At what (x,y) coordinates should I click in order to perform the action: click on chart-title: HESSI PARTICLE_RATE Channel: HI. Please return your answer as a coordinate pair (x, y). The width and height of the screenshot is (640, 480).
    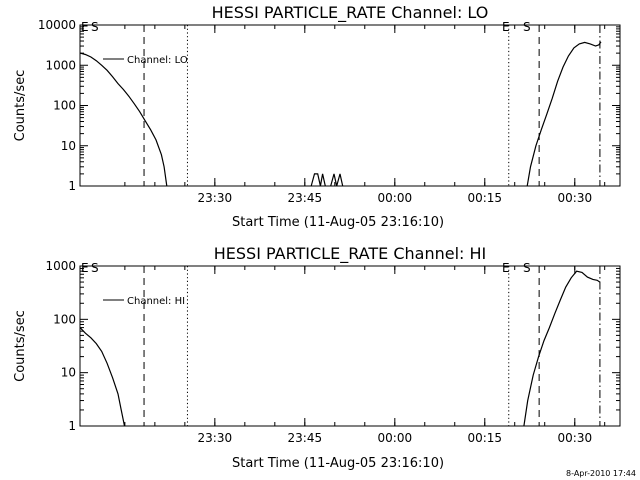
    Looking at the image, I should click on (350, 254).